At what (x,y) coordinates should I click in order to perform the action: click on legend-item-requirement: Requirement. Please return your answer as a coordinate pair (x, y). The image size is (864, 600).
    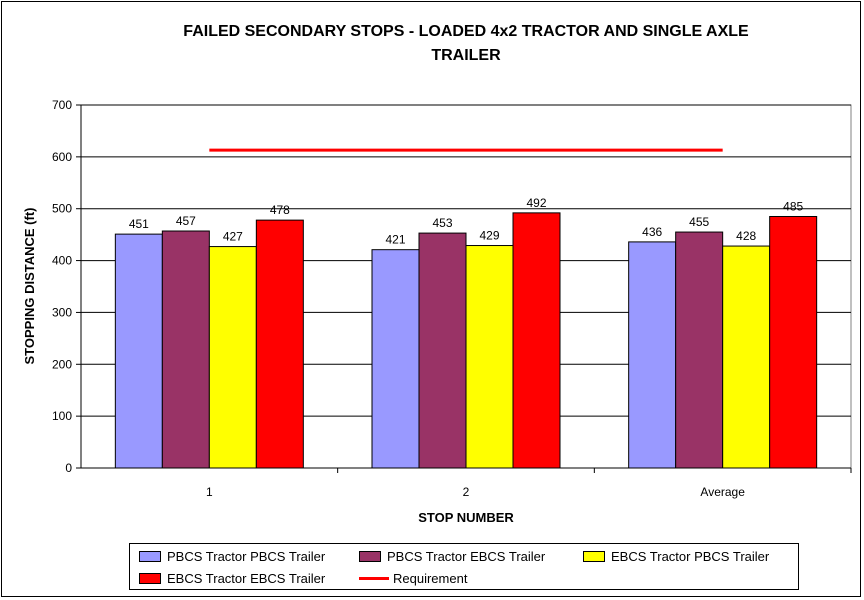
    Looking at the image, I should click on (413, 578).